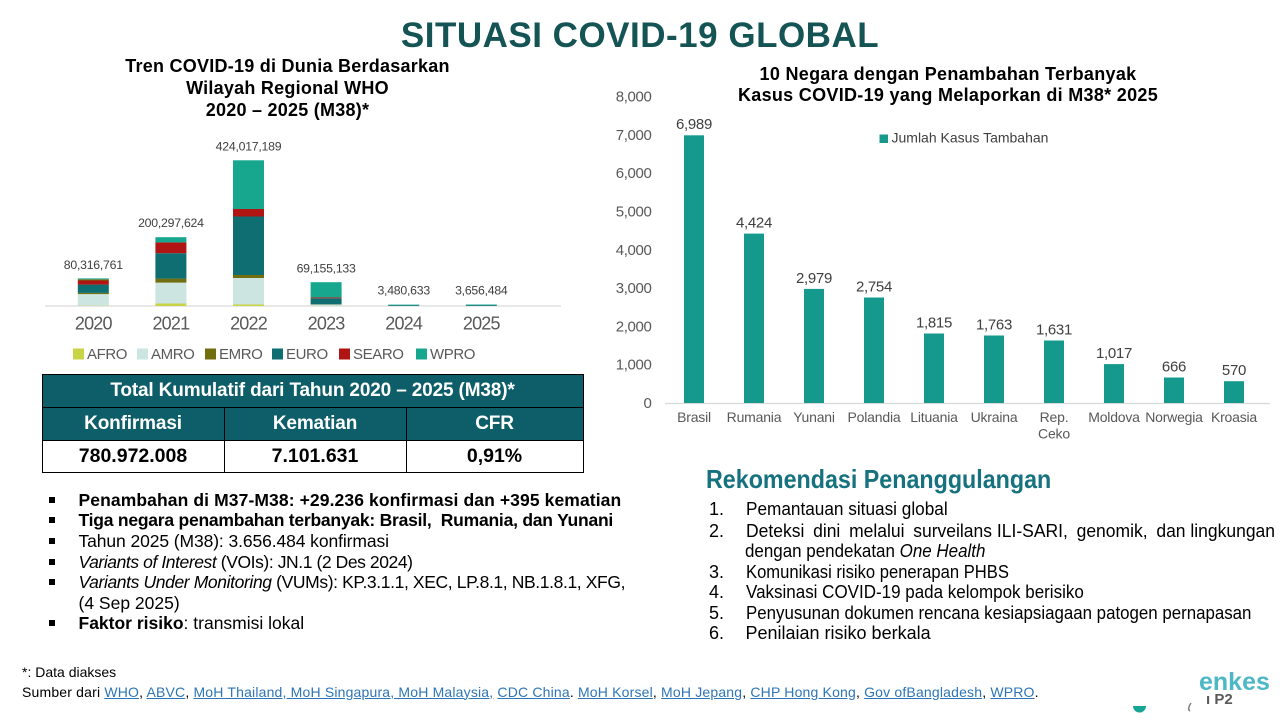 The width and height of the screenshot is (1280, 720). Describe the element at coordinates (634, 212) in the screenshot. I see `svg-text: 5,000` at that location.